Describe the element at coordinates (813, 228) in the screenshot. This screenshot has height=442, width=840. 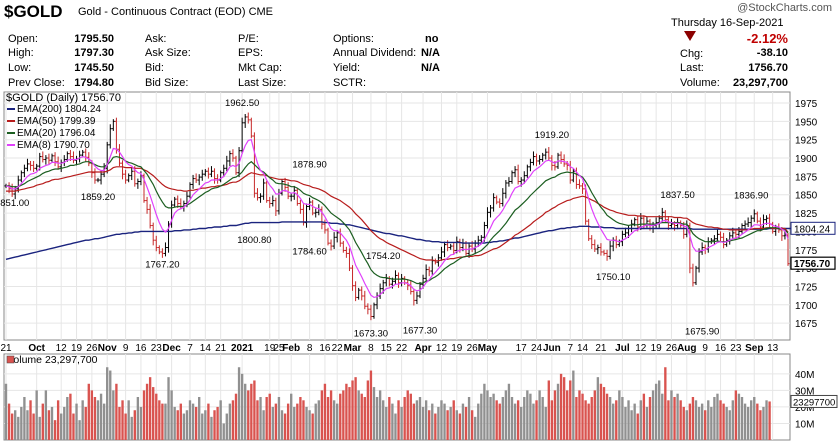
I see `ema200-value-box` at that location.